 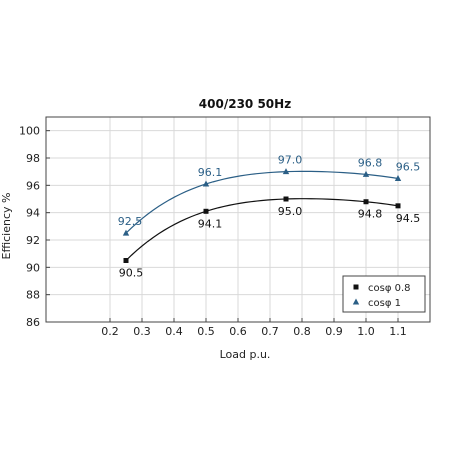 I want to click on x-tick-label: 1.0, so click(x=366, y=331).